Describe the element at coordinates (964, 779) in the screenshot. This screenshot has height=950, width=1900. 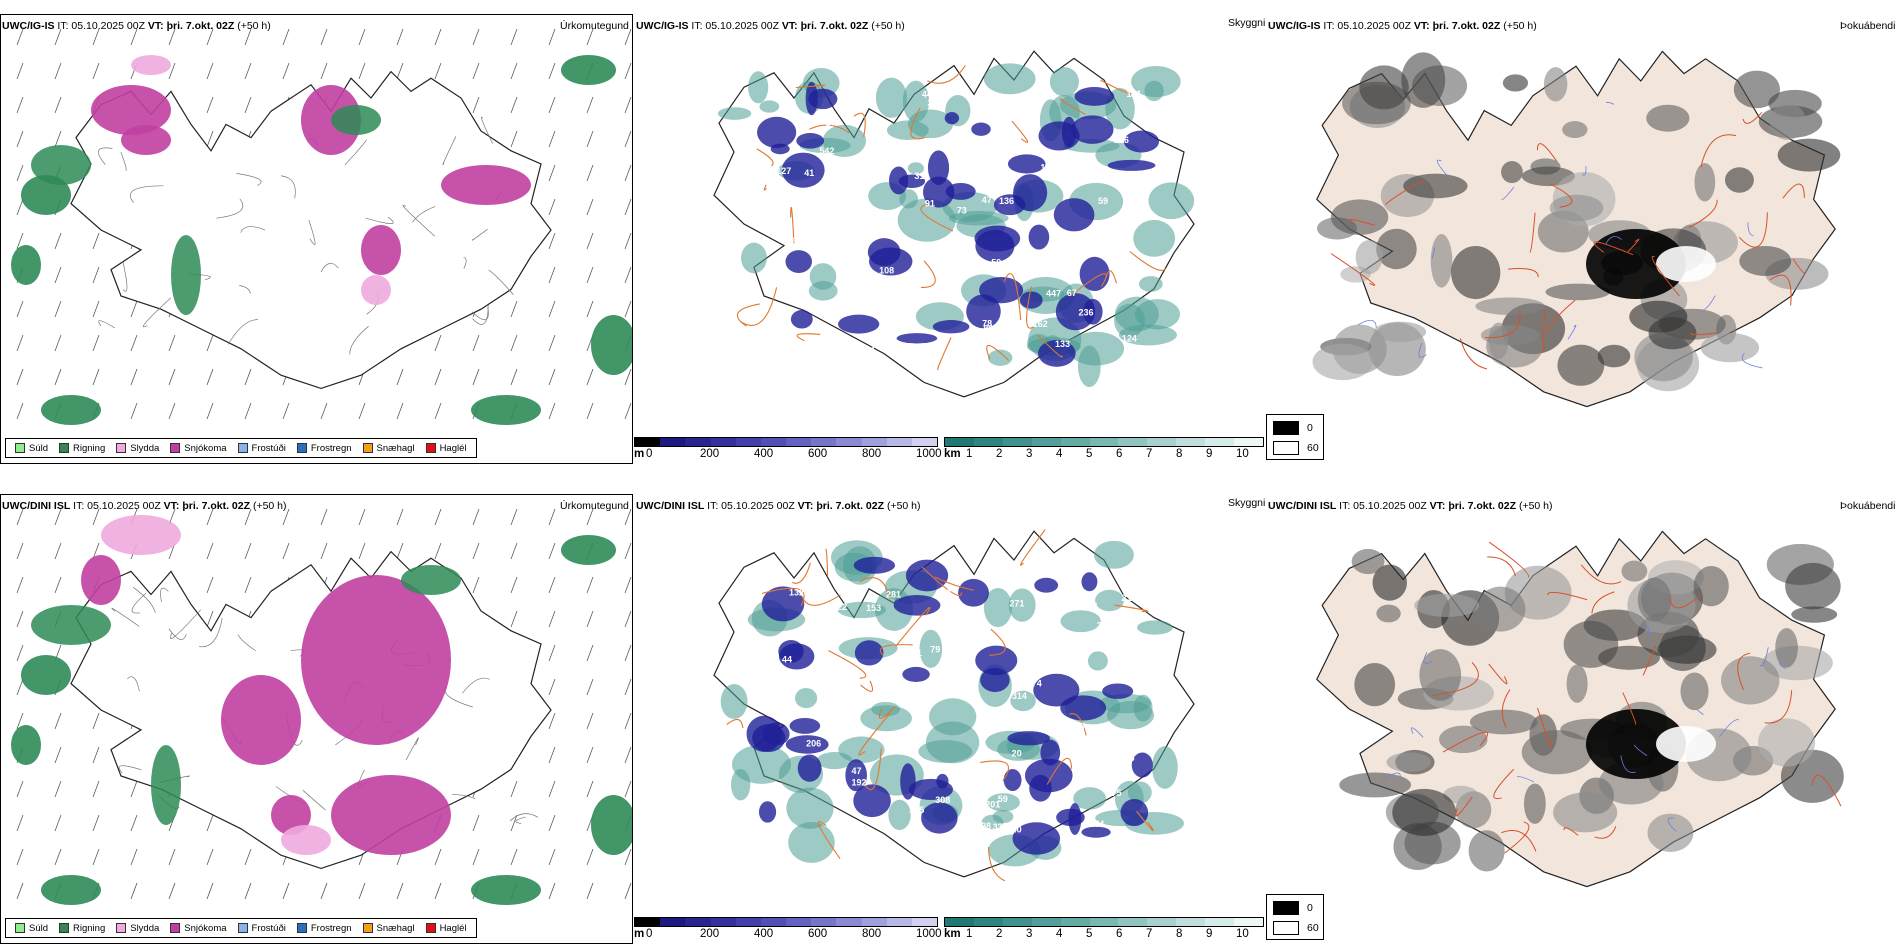
I see `cloud-height-label: 399` at that location.